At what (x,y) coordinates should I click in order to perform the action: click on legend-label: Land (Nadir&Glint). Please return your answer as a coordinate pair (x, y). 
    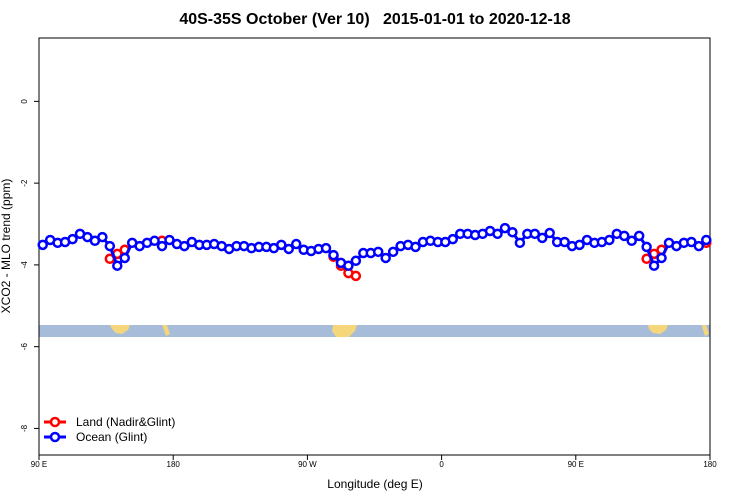
    Looking at the image, I should click on (125, 422).